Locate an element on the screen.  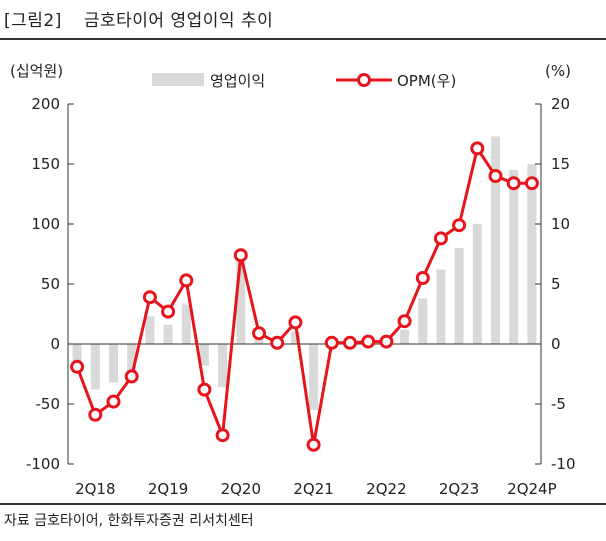
bar-2Q23 is located at coordinates (459, 296).